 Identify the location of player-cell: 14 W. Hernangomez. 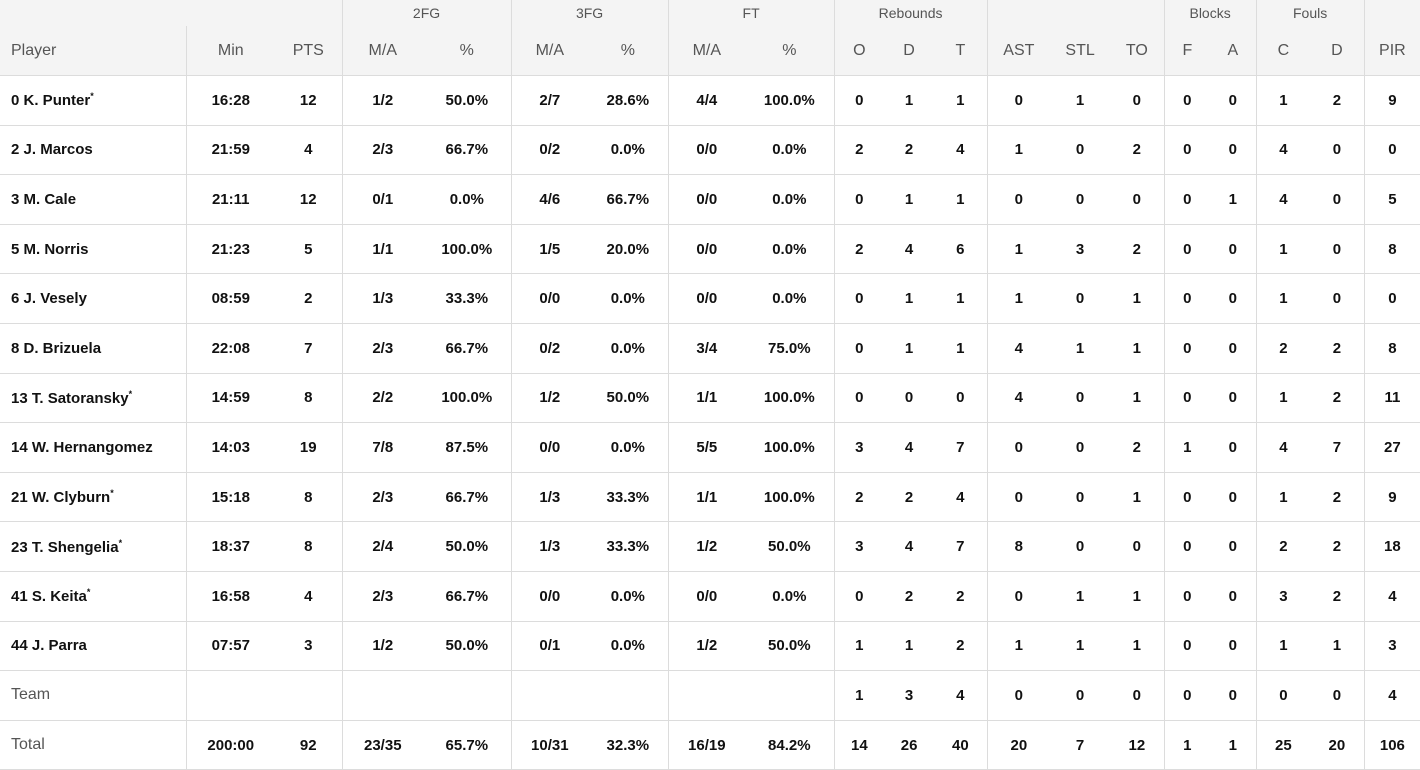
(93, 447).